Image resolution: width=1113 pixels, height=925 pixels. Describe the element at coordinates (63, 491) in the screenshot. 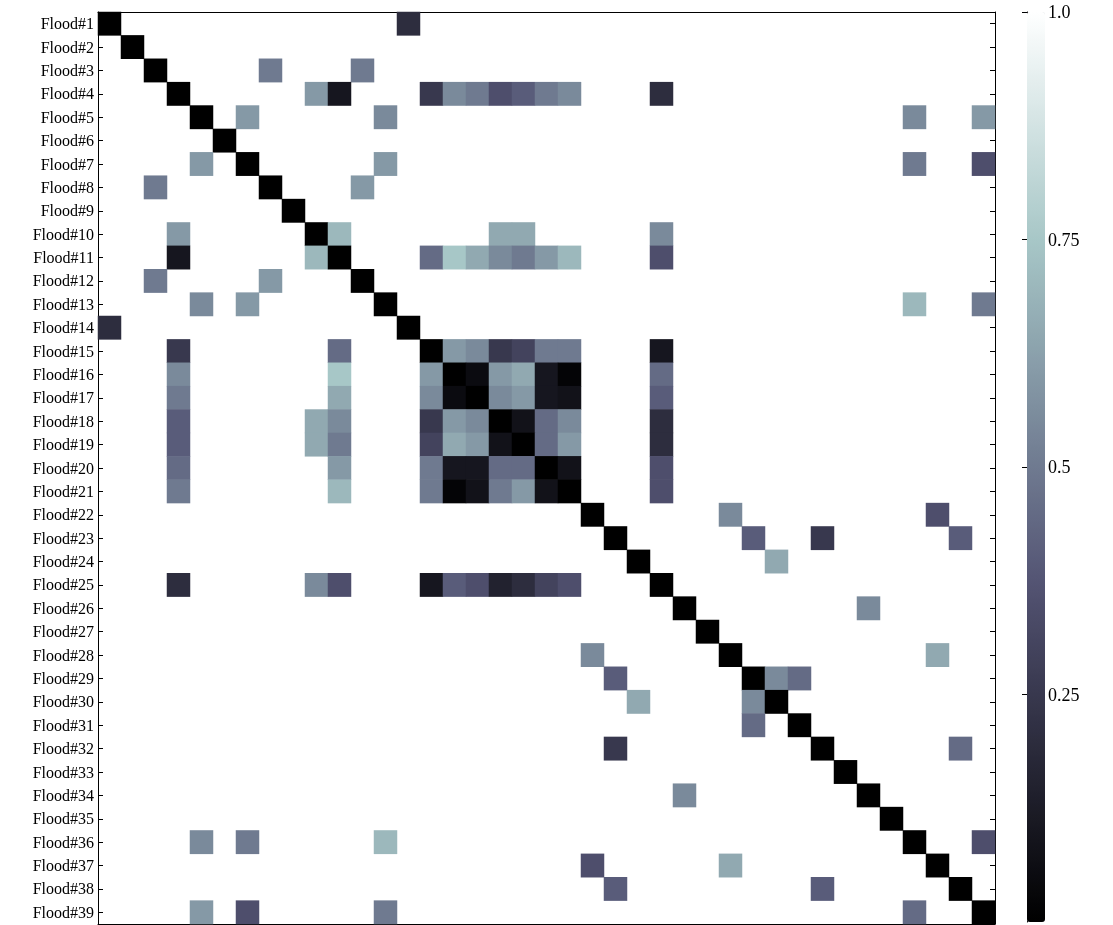

I see `y-tick-label: Flood#21` at that location.